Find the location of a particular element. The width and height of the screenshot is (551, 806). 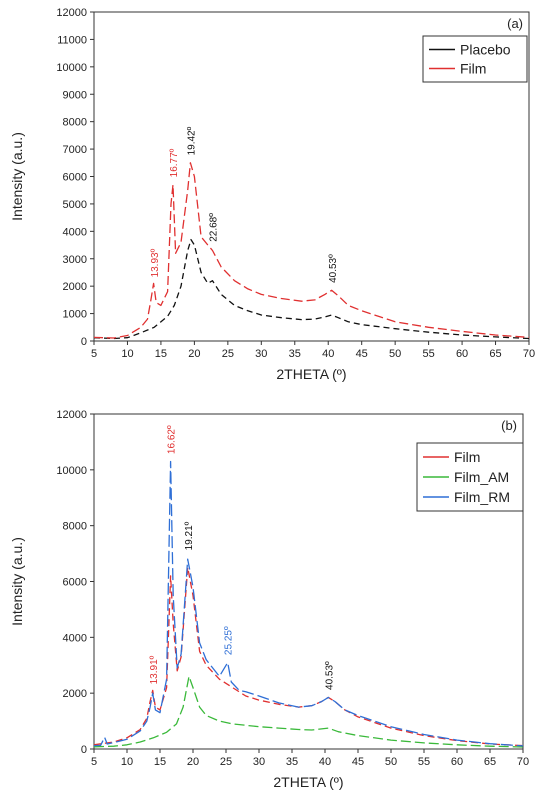

y-tick-label: 7000 is located at coordinates (75, 150).